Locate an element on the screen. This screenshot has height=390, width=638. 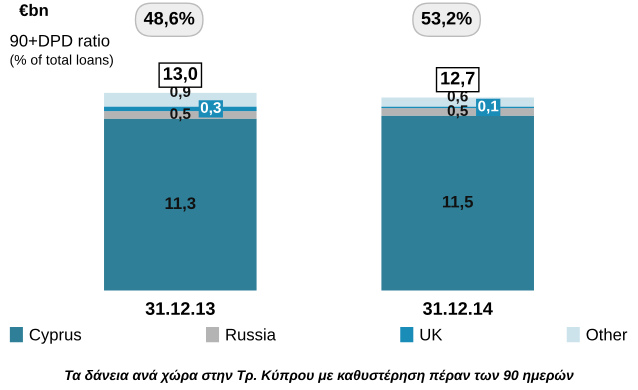
data-label: 11,3 is located at coordinates (181, 204).